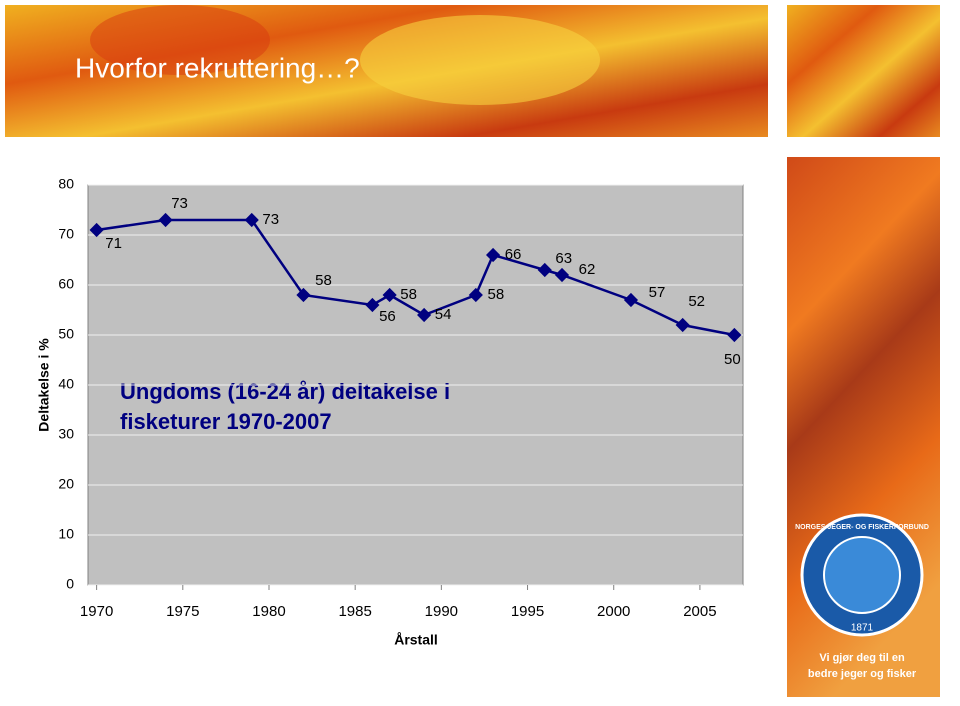 The height and width of the screenshot is (706, 960). I want to click on y-tick-label: 50, so click(66, 334).